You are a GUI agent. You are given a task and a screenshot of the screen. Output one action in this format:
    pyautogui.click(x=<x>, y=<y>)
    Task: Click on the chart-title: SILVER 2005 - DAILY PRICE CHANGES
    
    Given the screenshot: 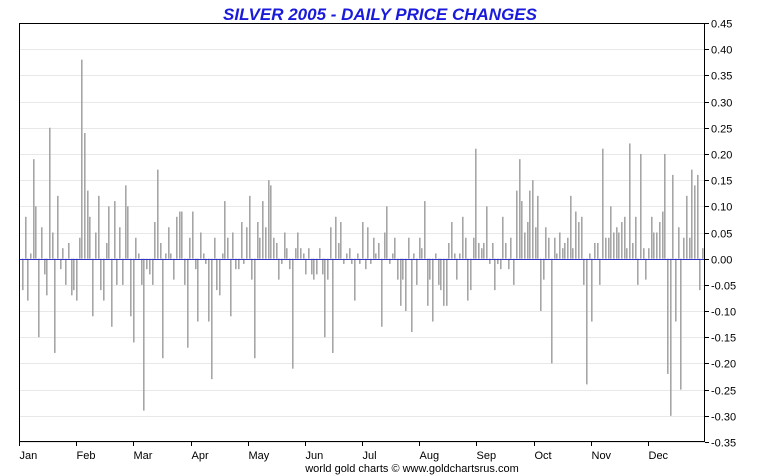 What is the action you would take?
    pyautogui.click(x=380, y=14)
    